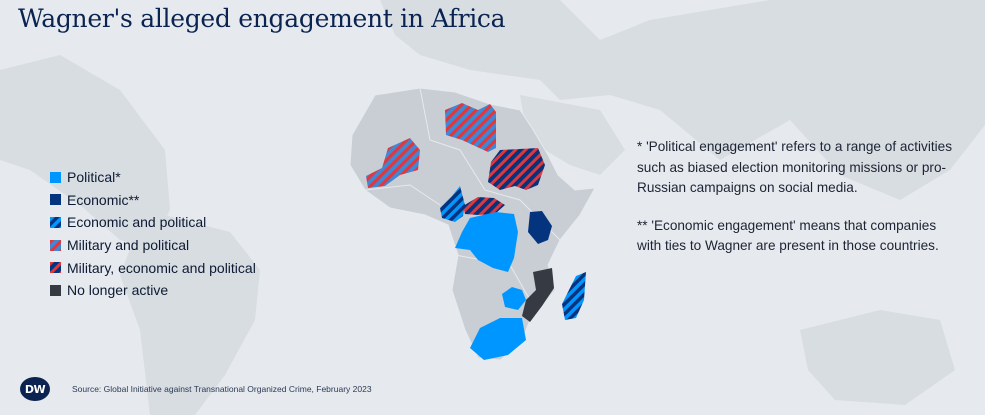  What do you see at coordinates (153, 200) in the screenshot?
I see `legend-item-economic: Economic**` at bounding box center [153, 200].